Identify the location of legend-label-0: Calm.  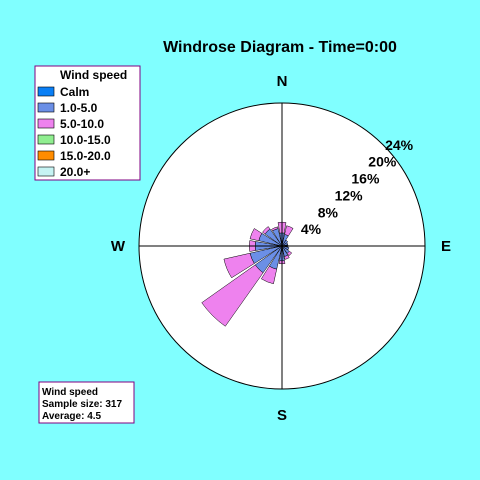
(74, 92).